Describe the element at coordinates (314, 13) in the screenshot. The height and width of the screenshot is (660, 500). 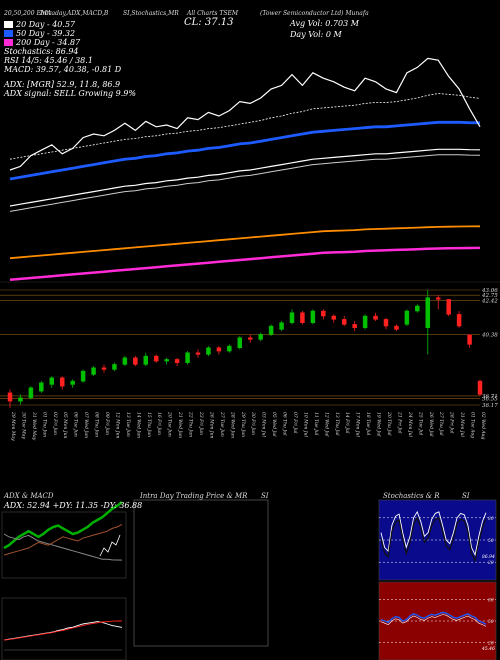
I see `header-company: (Tower Semiconductor Ltd) Munafa` at that location.